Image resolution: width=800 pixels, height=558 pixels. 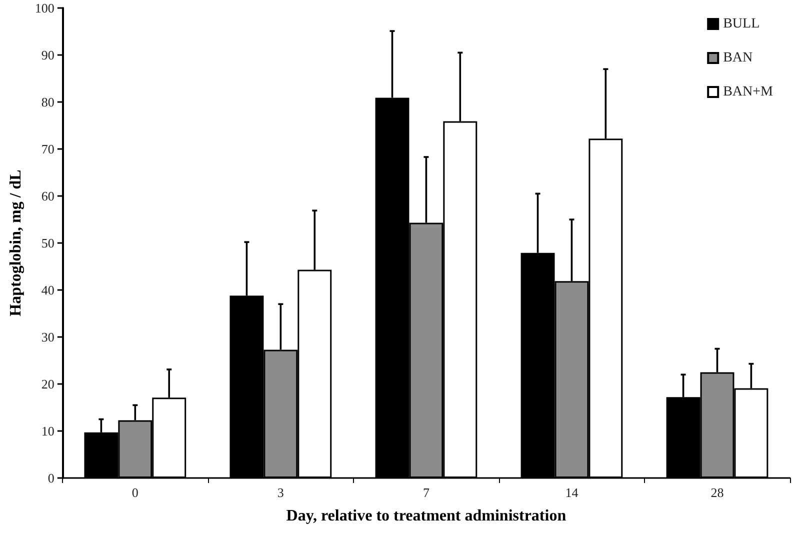 I want to click on y-axis-title: Haptoglobin, mg / dL, so click(x=16, y=243).